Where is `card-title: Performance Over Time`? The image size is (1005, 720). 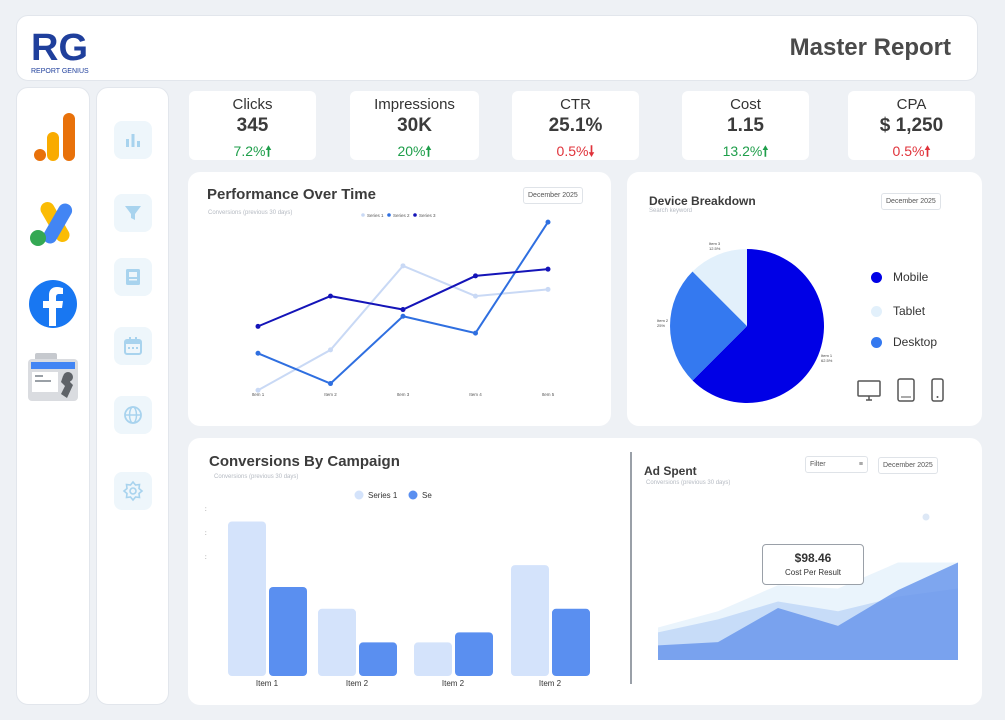 card-title: Performance Over Time is located at coordinates (291, 194).